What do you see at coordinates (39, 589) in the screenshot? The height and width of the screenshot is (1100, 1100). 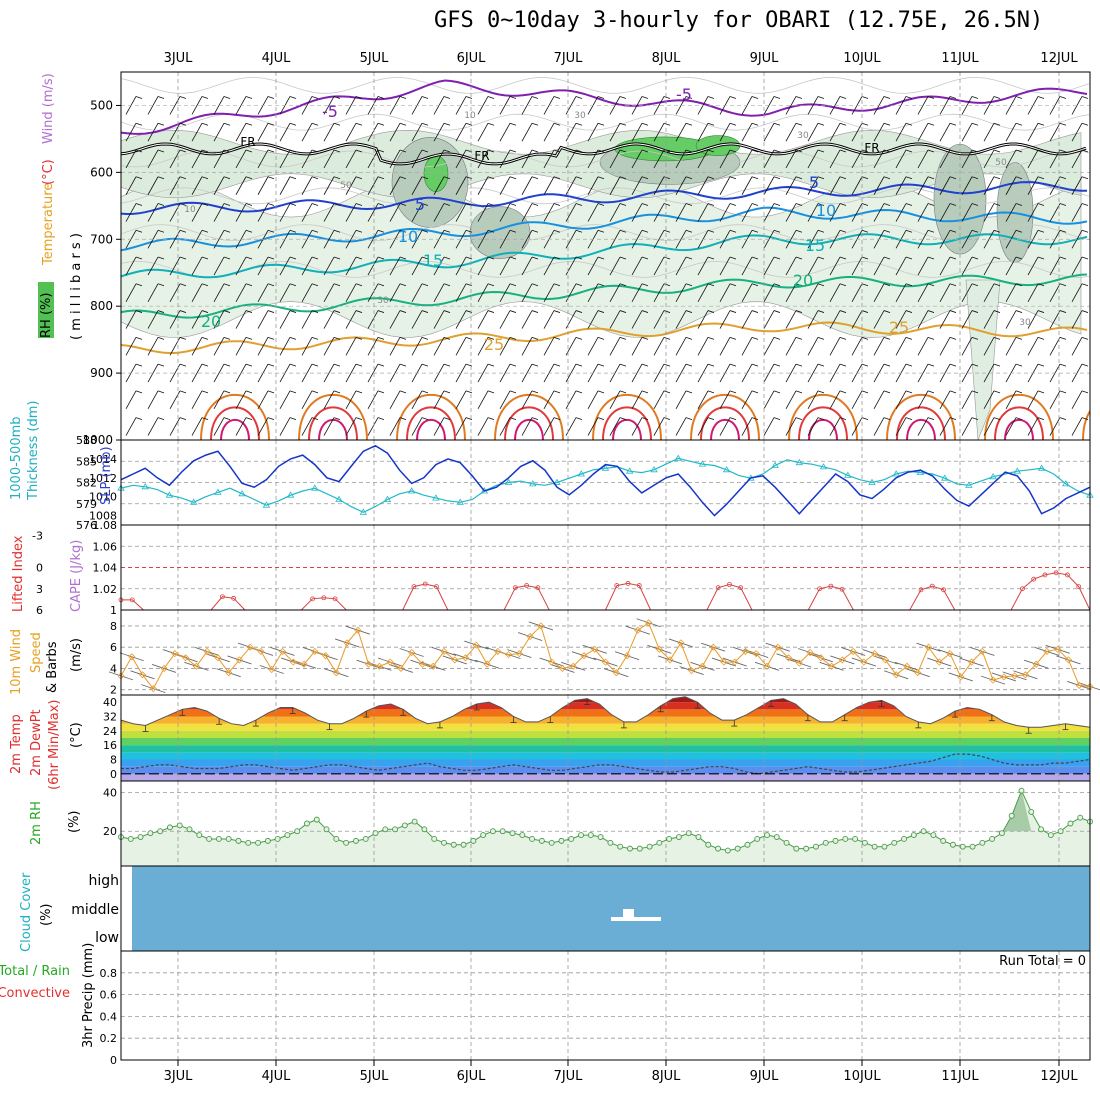 I see `li-ytick-label: 3` at bounding box center [39, 589].